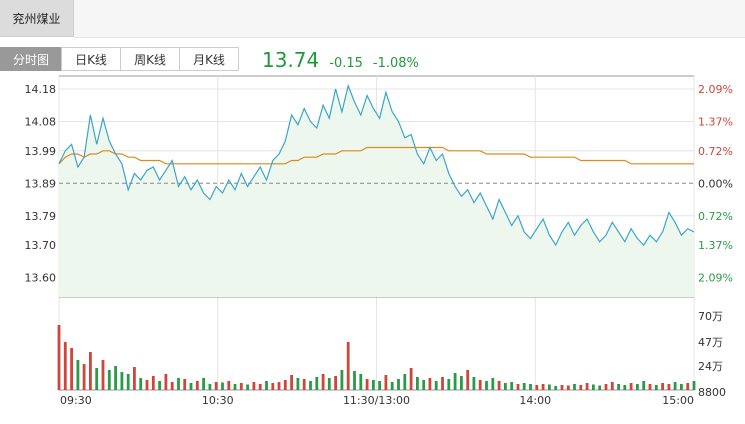 This screenshot has width=745, height=424. I want to click on price-change: -0.15, so click(346, 63).